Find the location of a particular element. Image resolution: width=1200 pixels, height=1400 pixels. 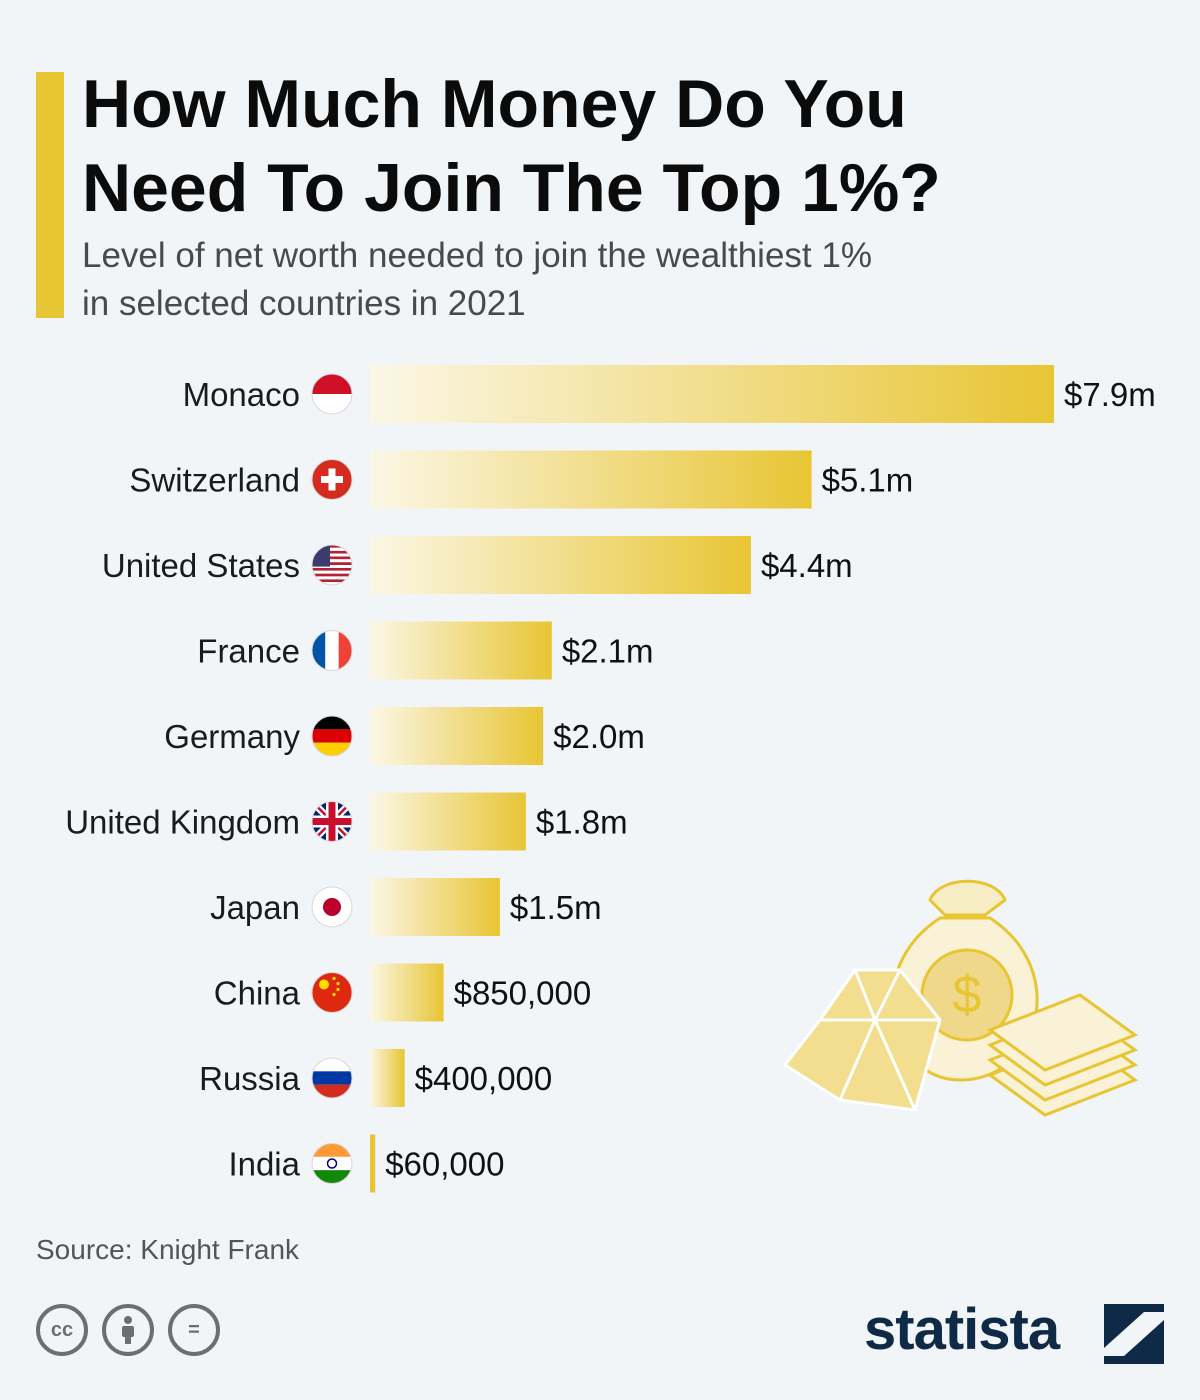

title-line-1: How Much Money Do You is located at coordinates (494, 104).